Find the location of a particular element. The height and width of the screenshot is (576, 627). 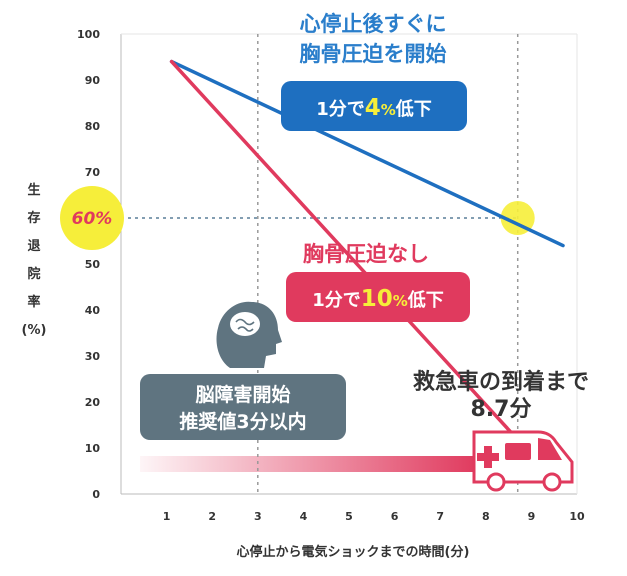

ambulance-icon is located at coordinates (523, 461).